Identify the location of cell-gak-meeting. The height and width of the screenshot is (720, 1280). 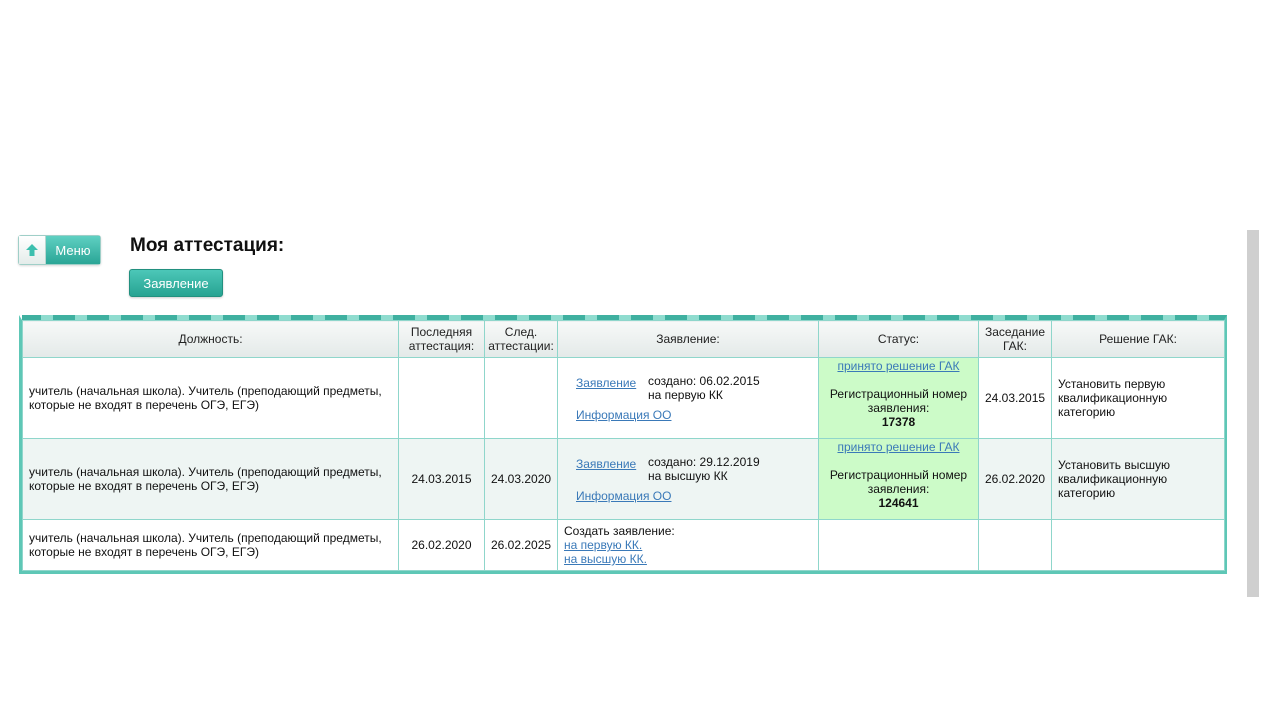
(1015, 545).